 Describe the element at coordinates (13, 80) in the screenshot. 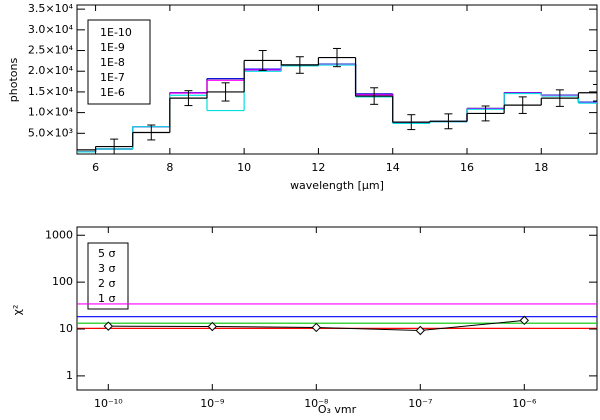

I see `top-y-label: photons` at that location.